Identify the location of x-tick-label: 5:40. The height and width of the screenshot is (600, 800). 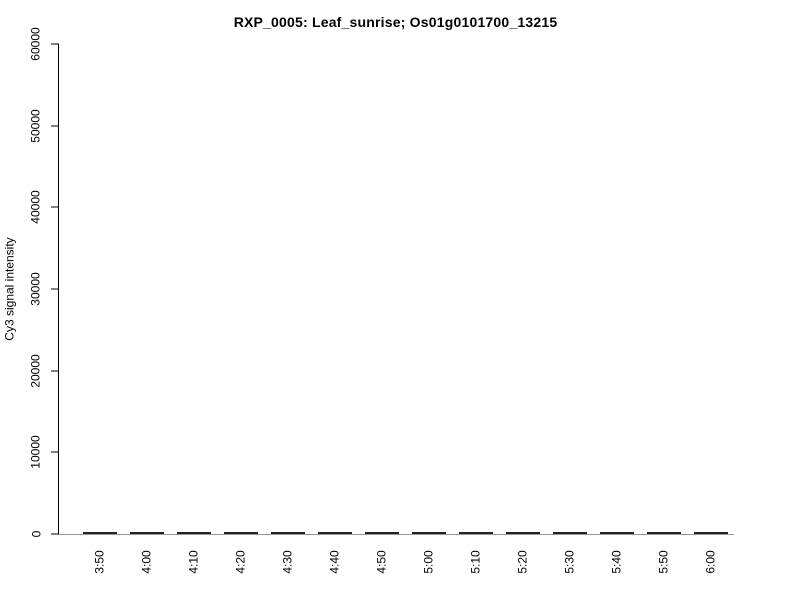
(617, 562).